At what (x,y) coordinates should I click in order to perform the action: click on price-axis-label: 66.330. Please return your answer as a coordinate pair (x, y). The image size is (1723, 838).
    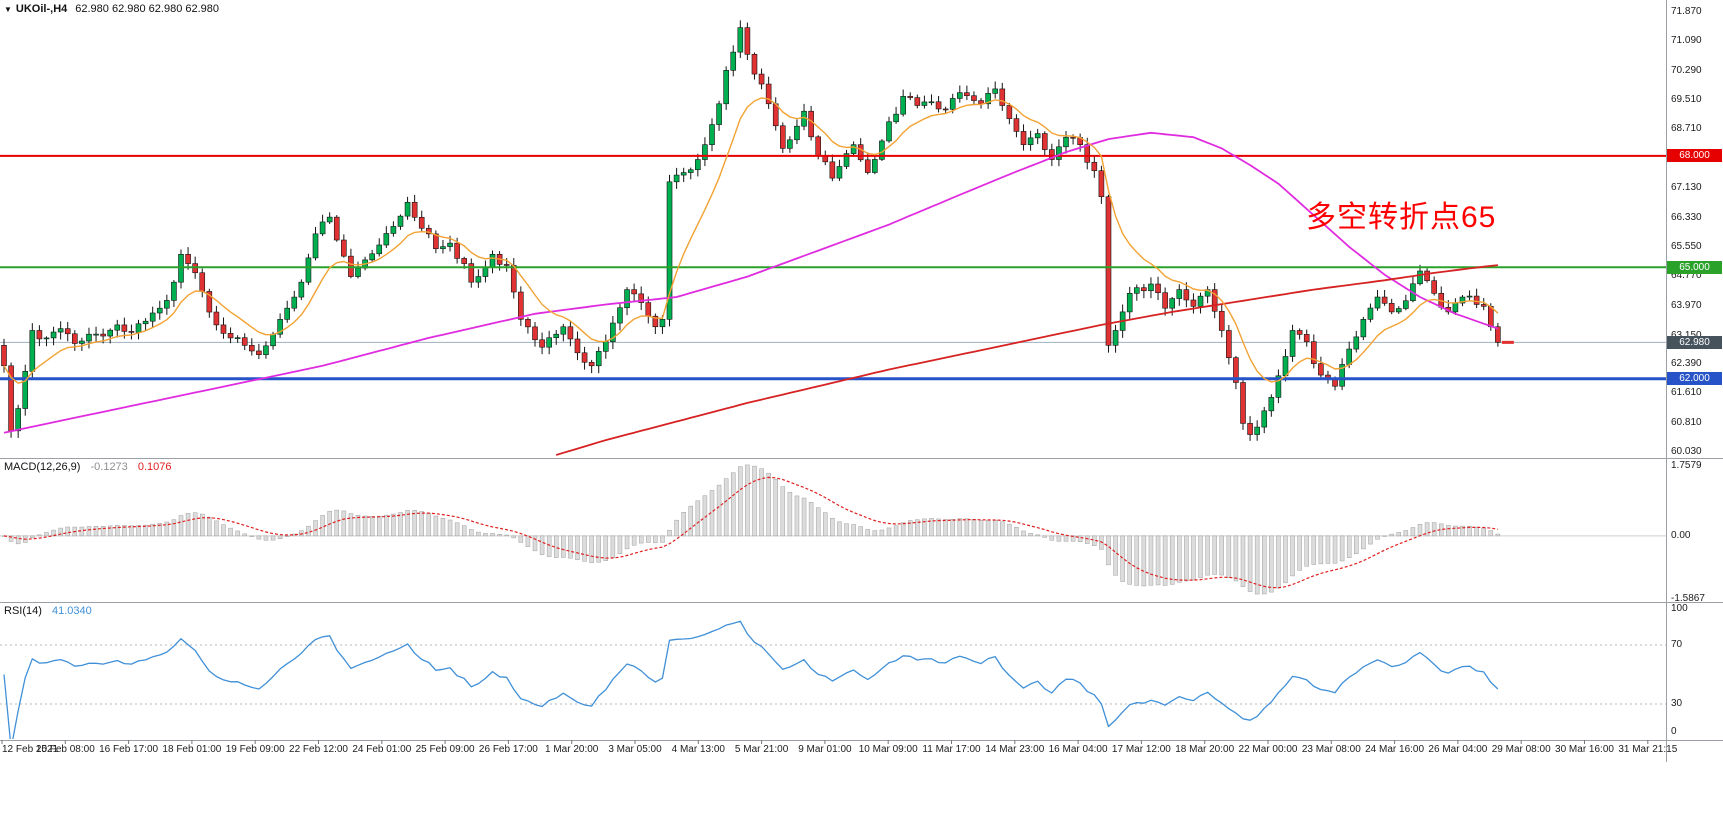
    Looking at the image, I should click on (1686, 217).